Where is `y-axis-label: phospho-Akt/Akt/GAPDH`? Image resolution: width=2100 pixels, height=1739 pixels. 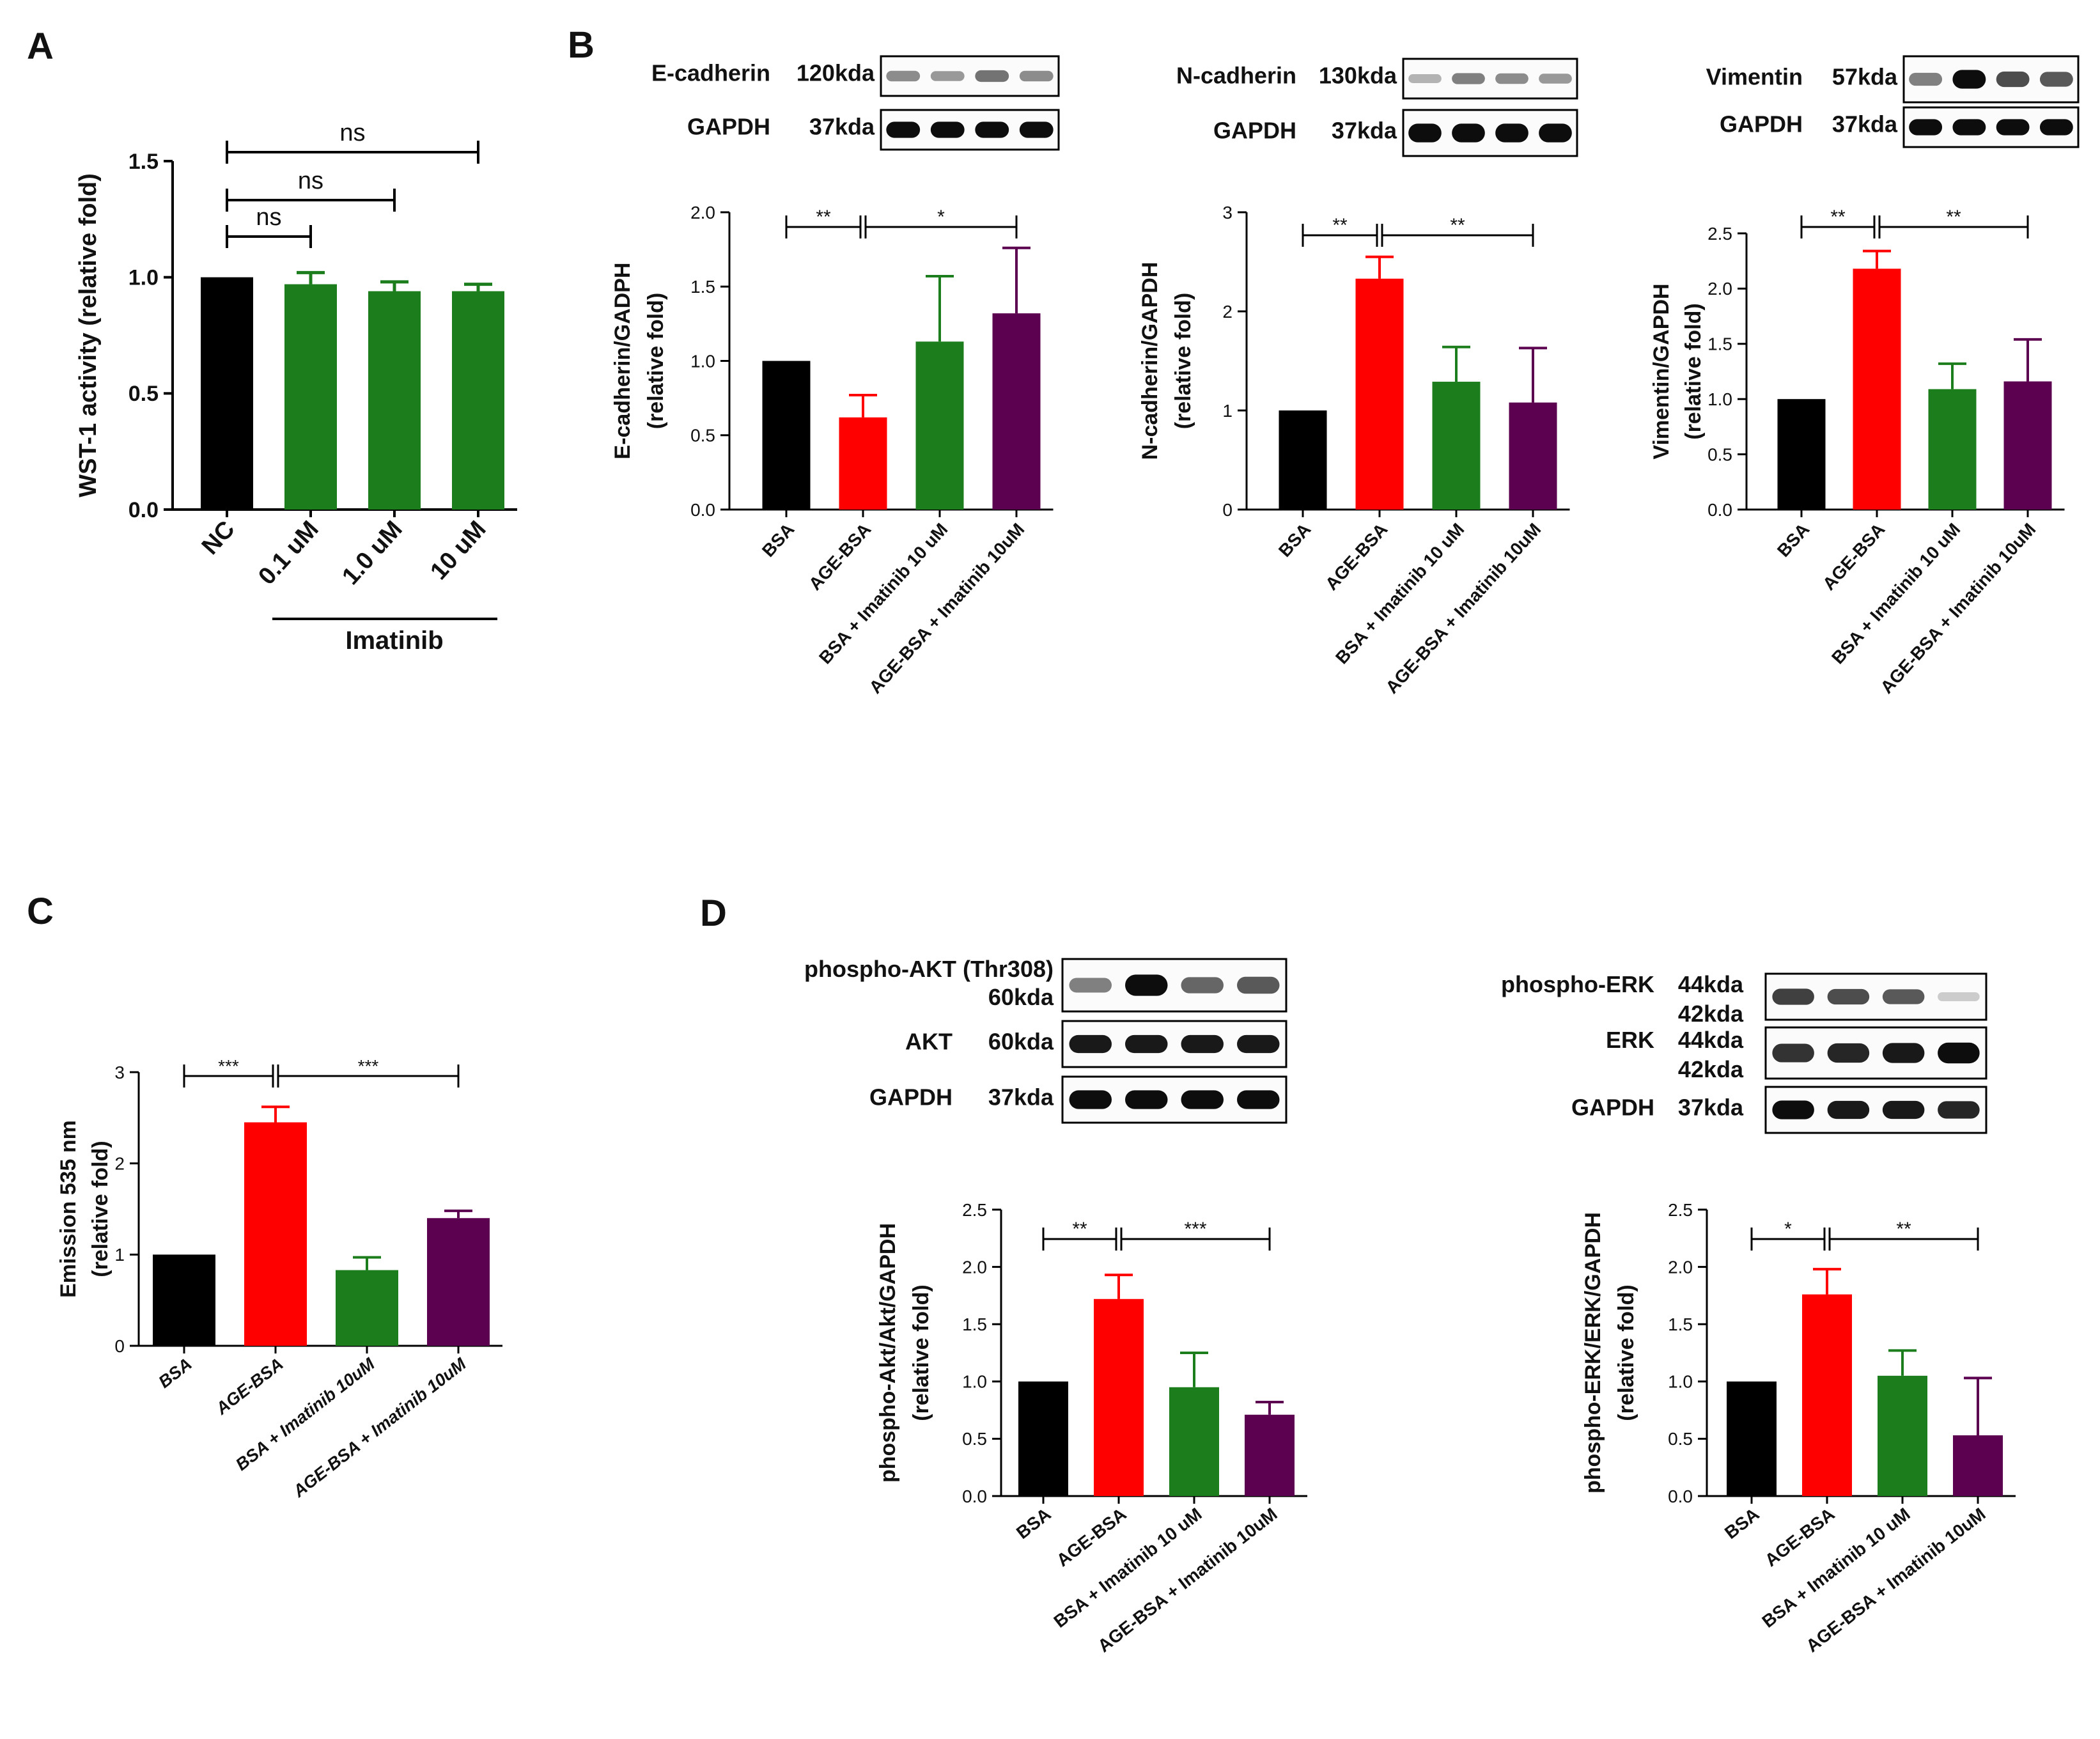
y-axis-label: phospho-Akt/Akt/GAPDH is located at coordinates (888, 1353).